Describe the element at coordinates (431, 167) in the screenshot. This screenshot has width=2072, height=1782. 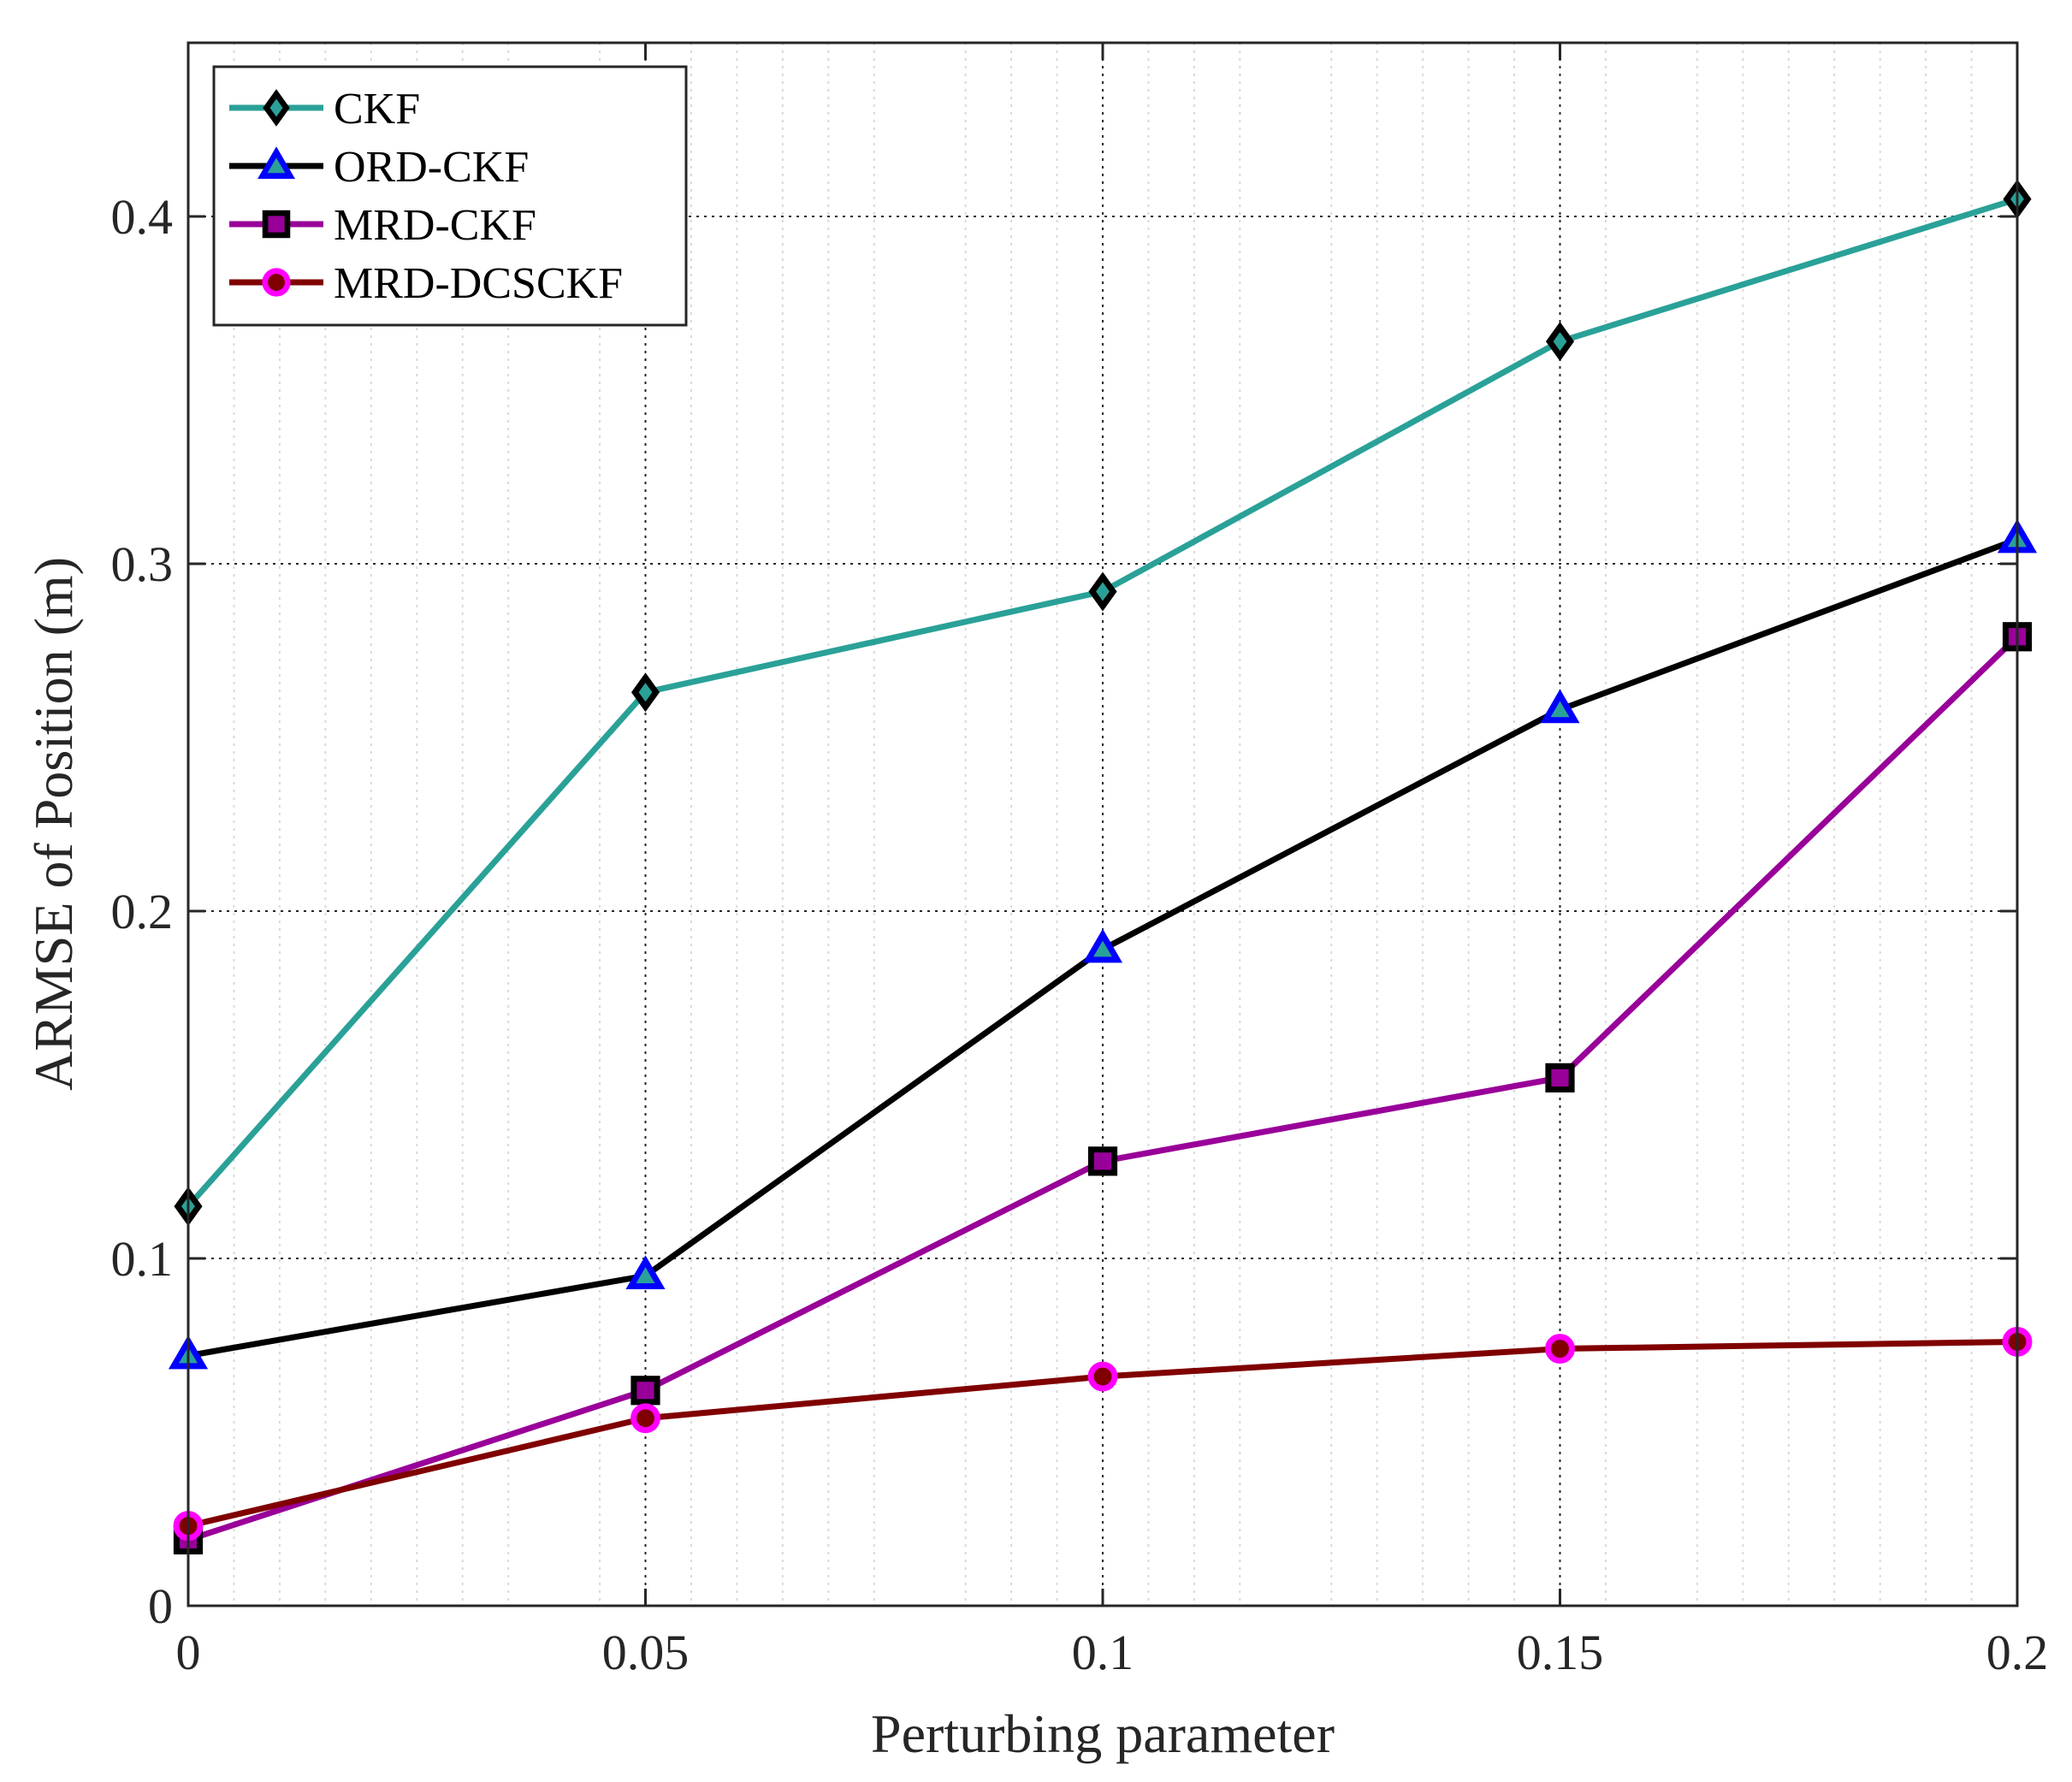
I see `legend-label-ord-ckf: ORD-CKF` at that location.